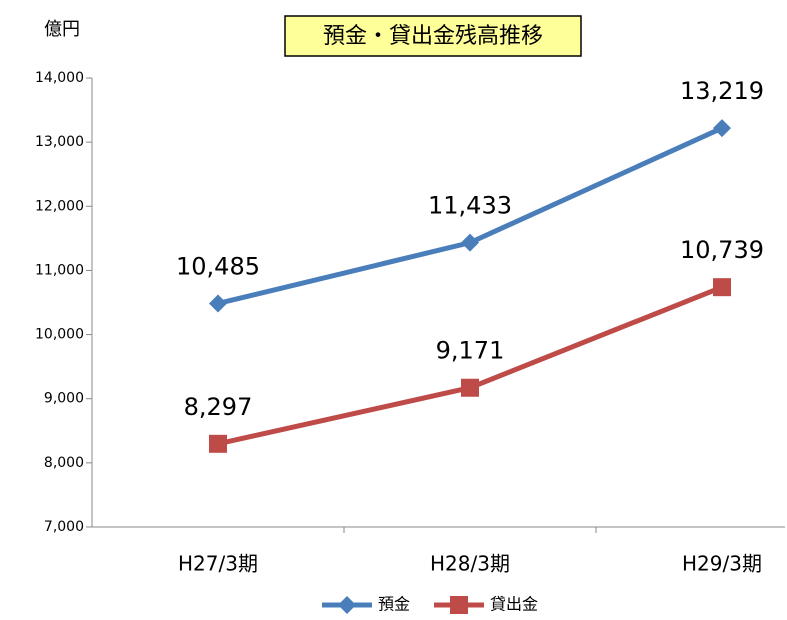  What do you see at coordinates (514, 604) in the screenshot?
I see `legend-label: 貸出金` at bounding box center [514, 604].